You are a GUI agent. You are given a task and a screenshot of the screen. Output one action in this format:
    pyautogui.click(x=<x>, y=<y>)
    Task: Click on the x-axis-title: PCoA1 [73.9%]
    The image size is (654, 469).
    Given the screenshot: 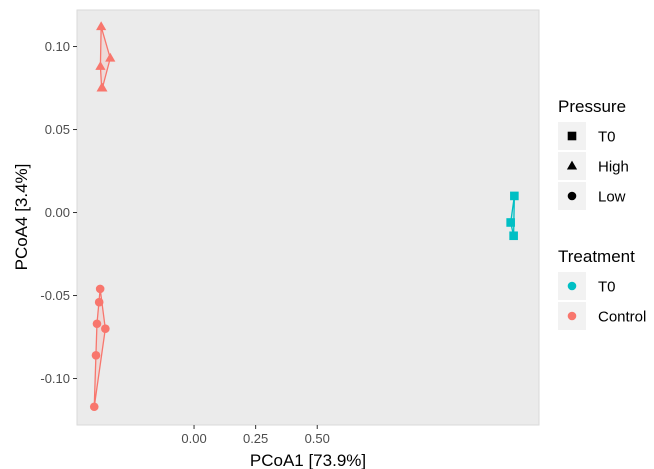 What is the action you would take?
    pyautogui.click(x=308, y=460)
    